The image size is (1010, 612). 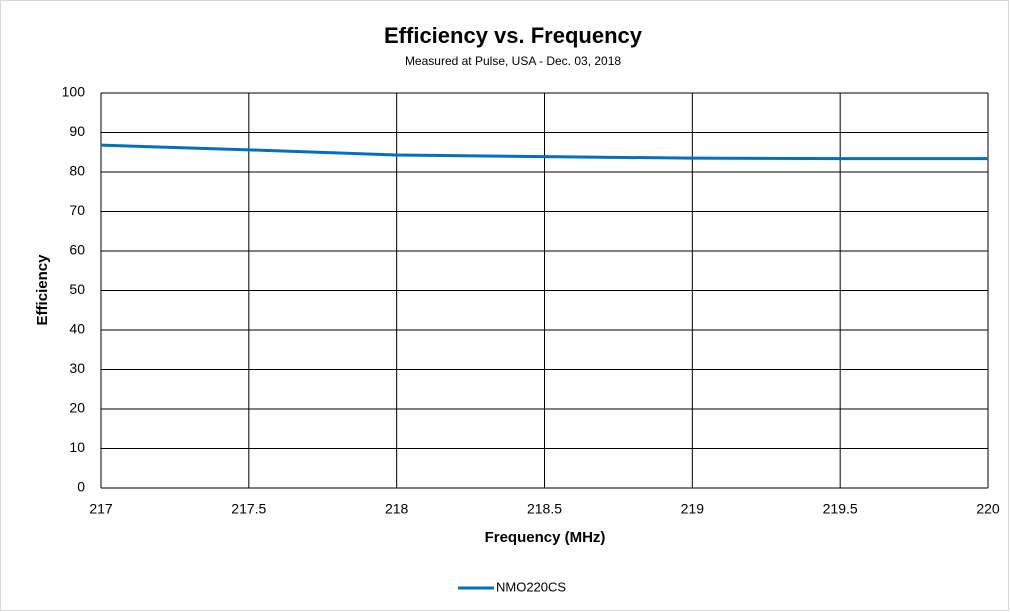 What do you see at coordinates (101, 509) in the screenshot?
I see `x-tick-label: 217` at bounding box center [101, 509].